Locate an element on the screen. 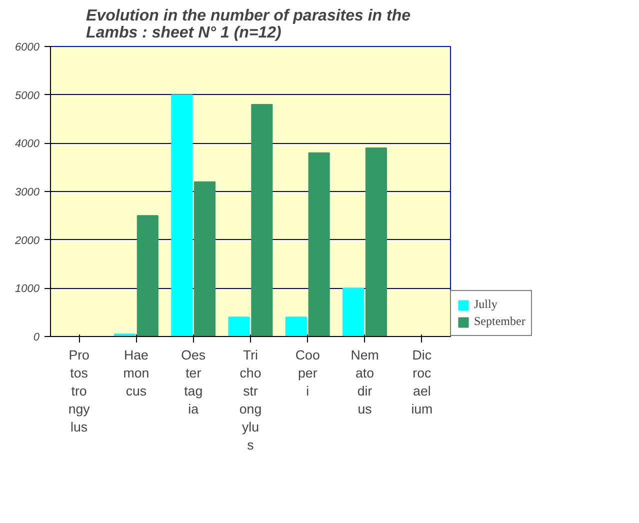 The image size is (639, 523). x-tick-label: Protostrongylus is located at coordinates (79, 391).